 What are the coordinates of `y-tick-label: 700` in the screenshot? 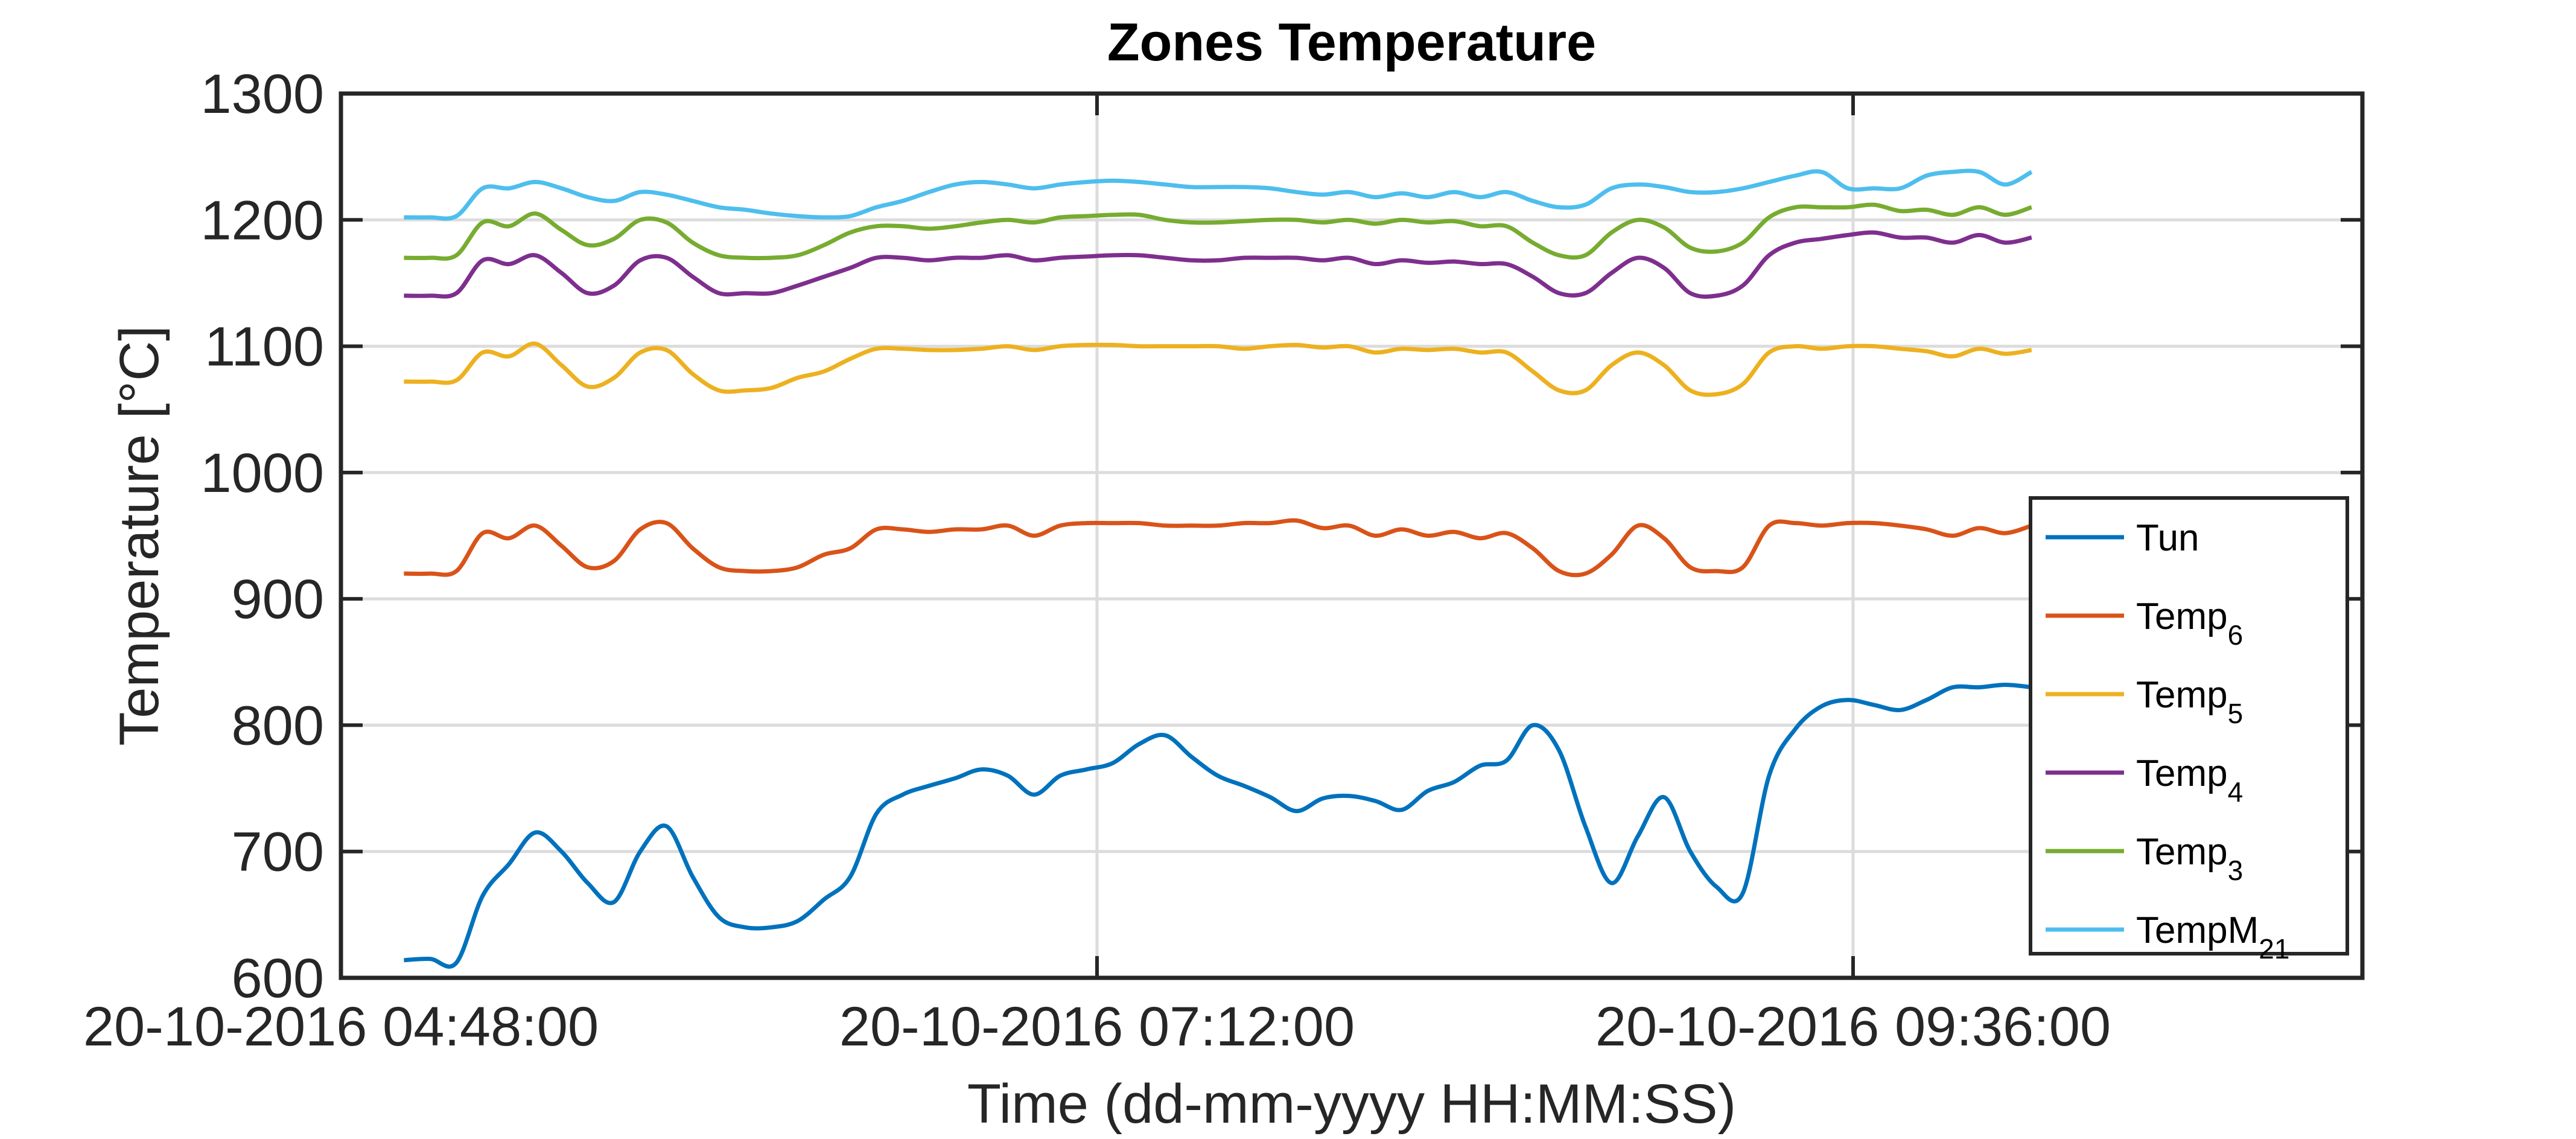 It's located at (278, 852).